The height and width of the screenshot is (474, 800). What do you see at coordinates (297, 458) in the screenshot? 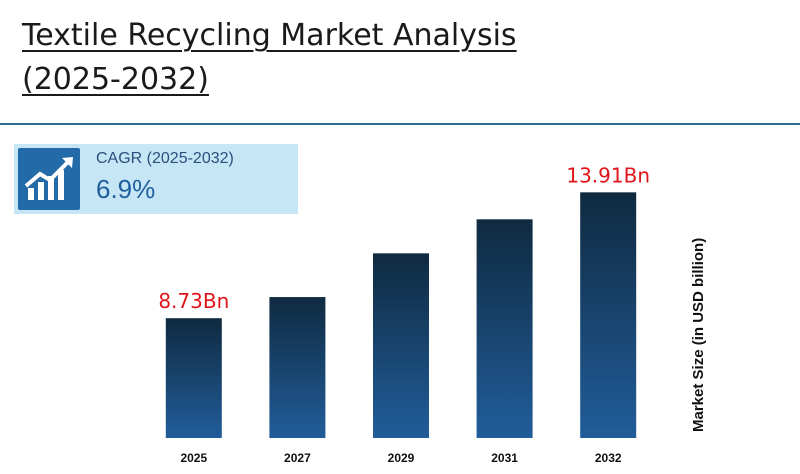
I see `x-tick-label: 2027` at bounding box center [297, 458].